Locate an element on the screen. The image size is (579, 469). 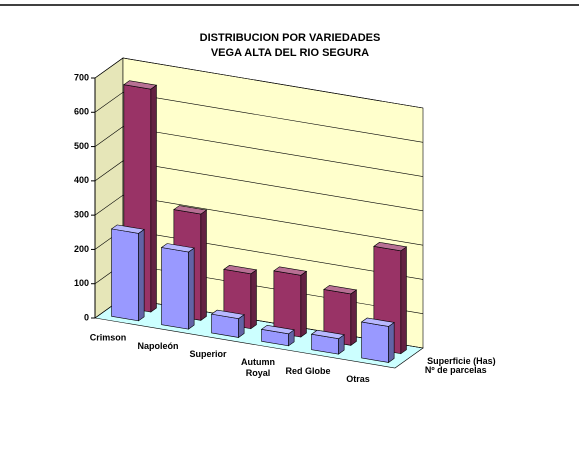
y-tick-label: 300 is located at coordinates (81, 215).